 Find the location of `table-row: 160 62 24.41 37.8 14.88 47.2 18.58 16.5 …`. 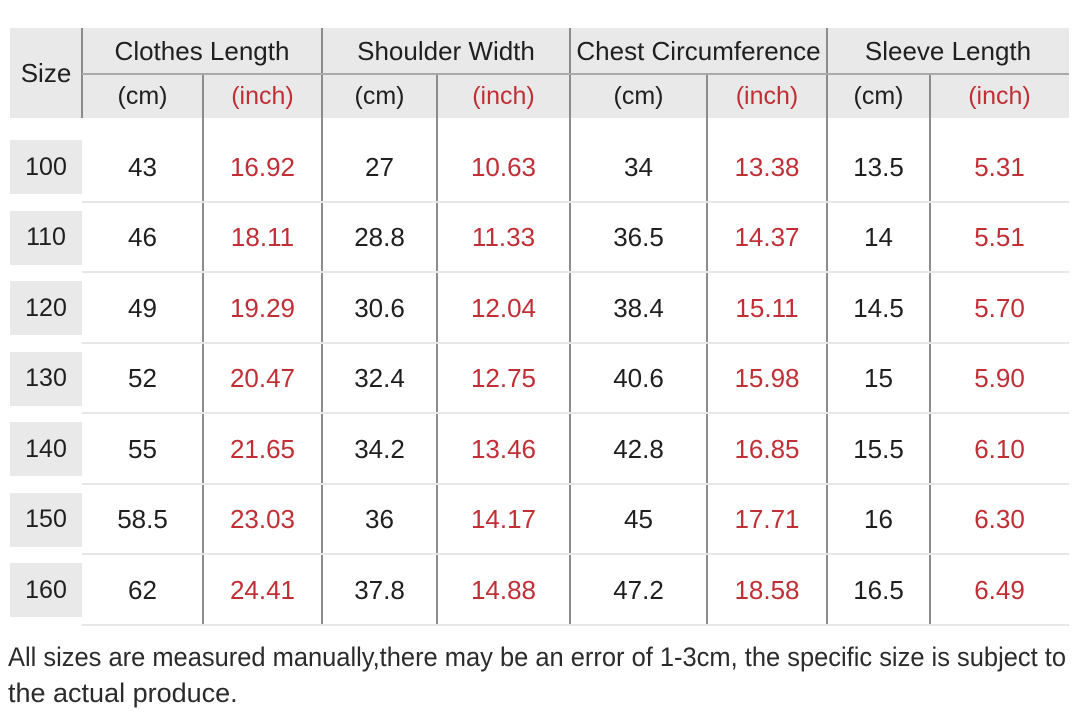

table-row: 160 62 24.41 37.8 14.88 47.2 18.58 16.5 … is located at coordinates (539, 590).